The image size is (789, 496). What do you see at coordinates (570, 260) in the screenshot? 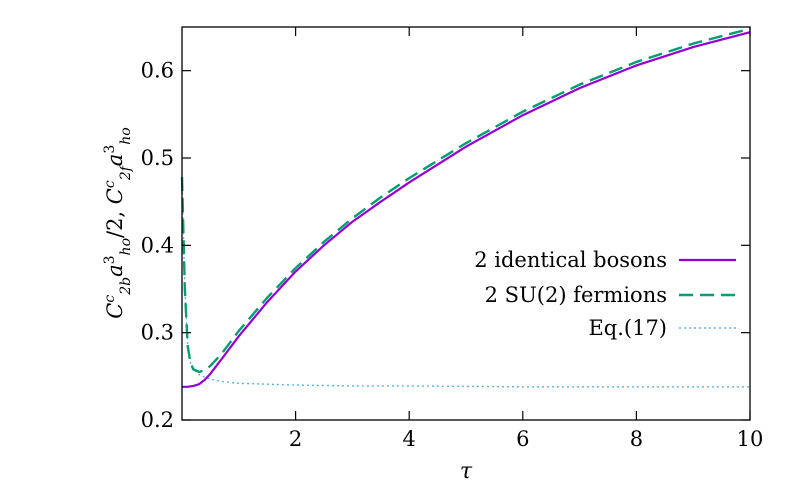
I see `legend-label: 2 identical bosons` at bounding box center [570, 260].